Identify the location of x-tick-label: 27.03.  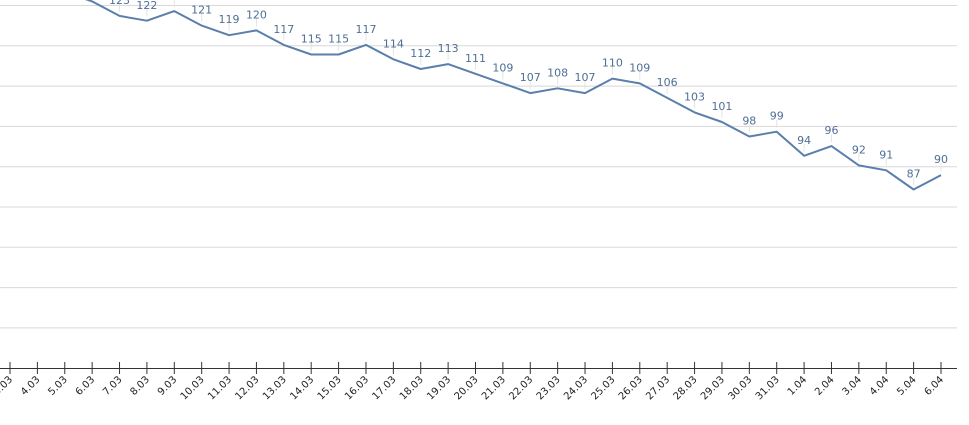
(658, 388).